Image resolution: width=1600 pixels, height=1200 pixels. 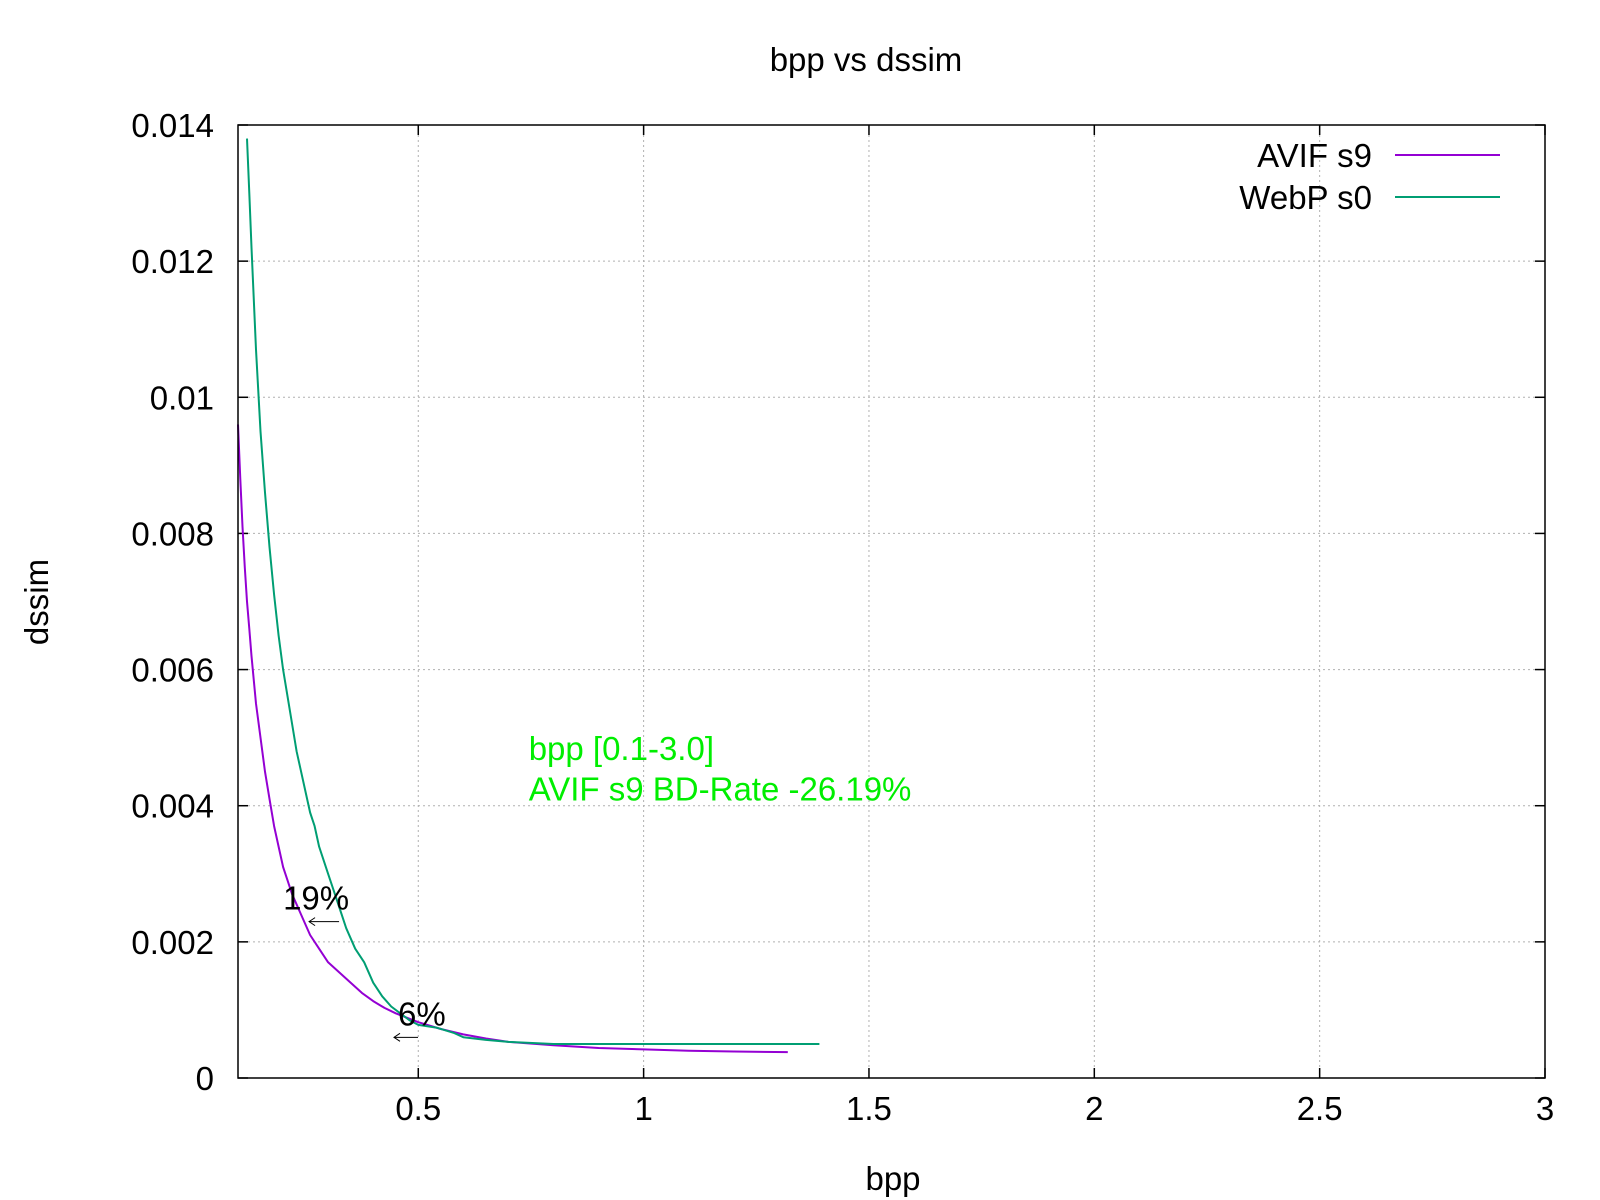 I want to click on y-tick-label: 0.006, so click(x=172, y=670).